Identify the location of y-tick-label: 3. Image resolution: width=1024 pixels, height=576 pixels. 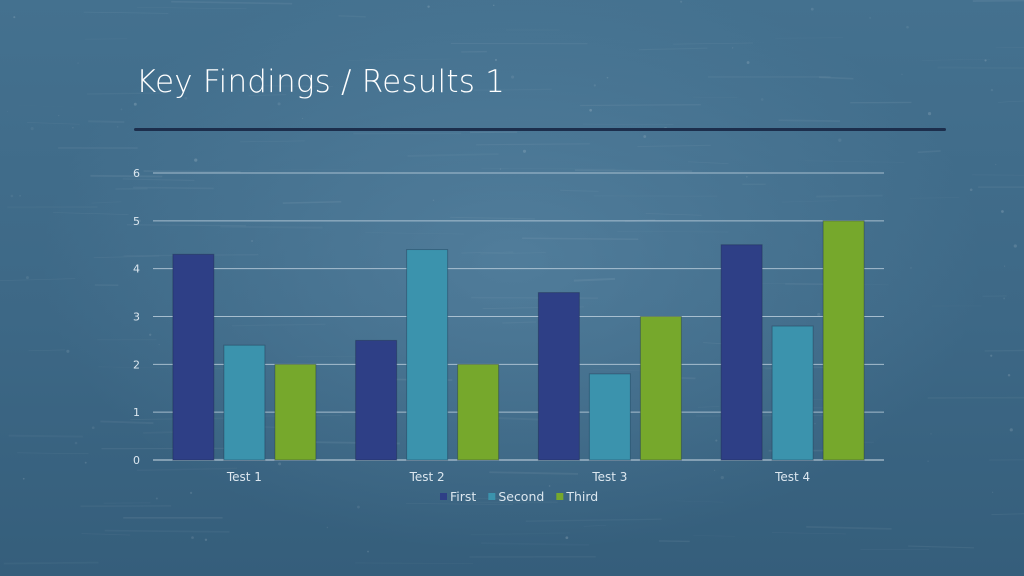
(136, 317).